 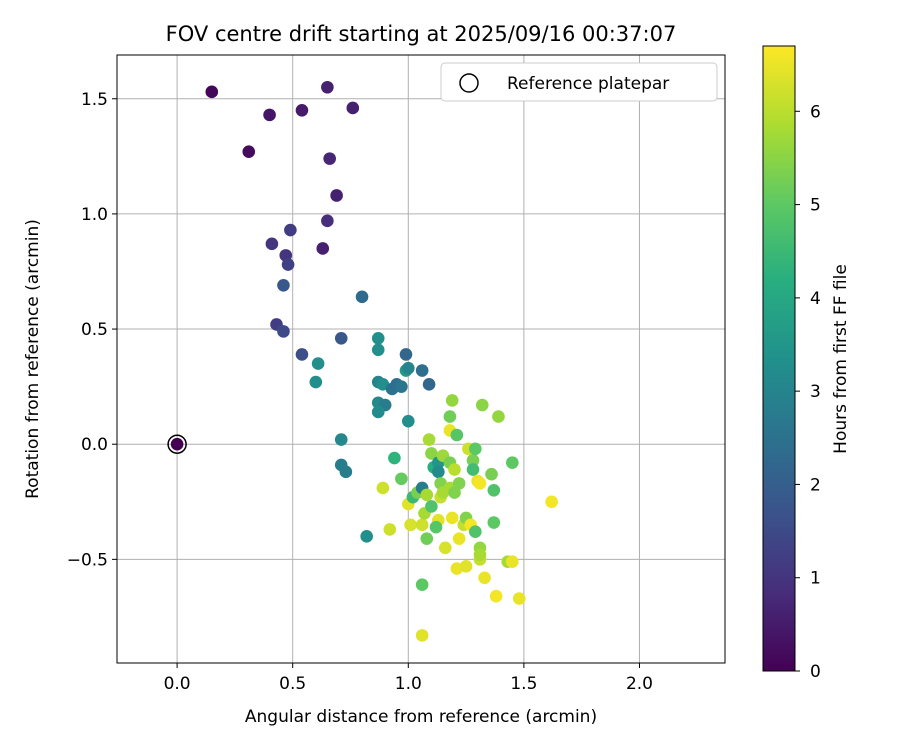 I want to click on colorbar-tick-label: 5, so click(x=815, y=206).